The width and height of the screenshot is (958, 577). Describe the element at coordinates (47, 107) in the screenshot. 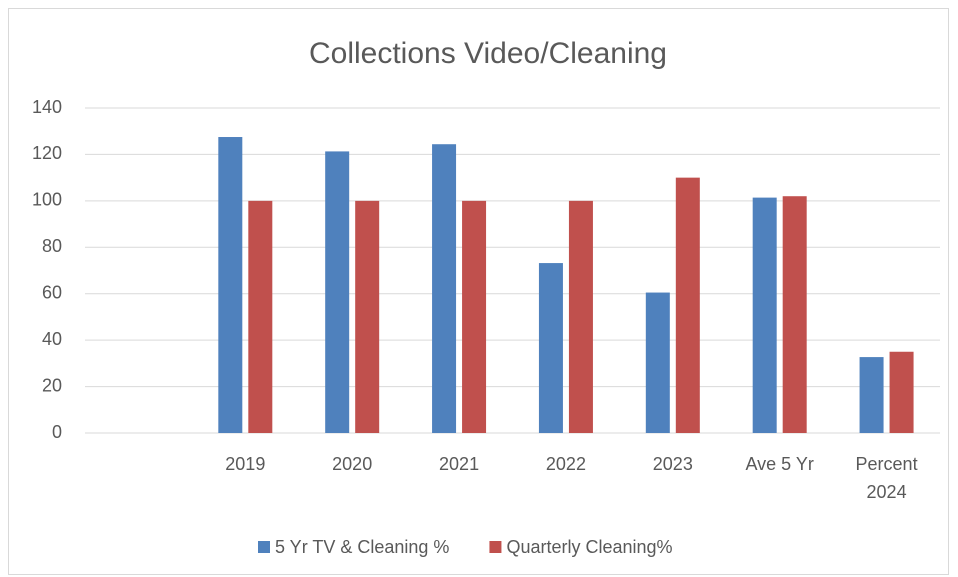

I see `y-tick-label: 140` at that location.